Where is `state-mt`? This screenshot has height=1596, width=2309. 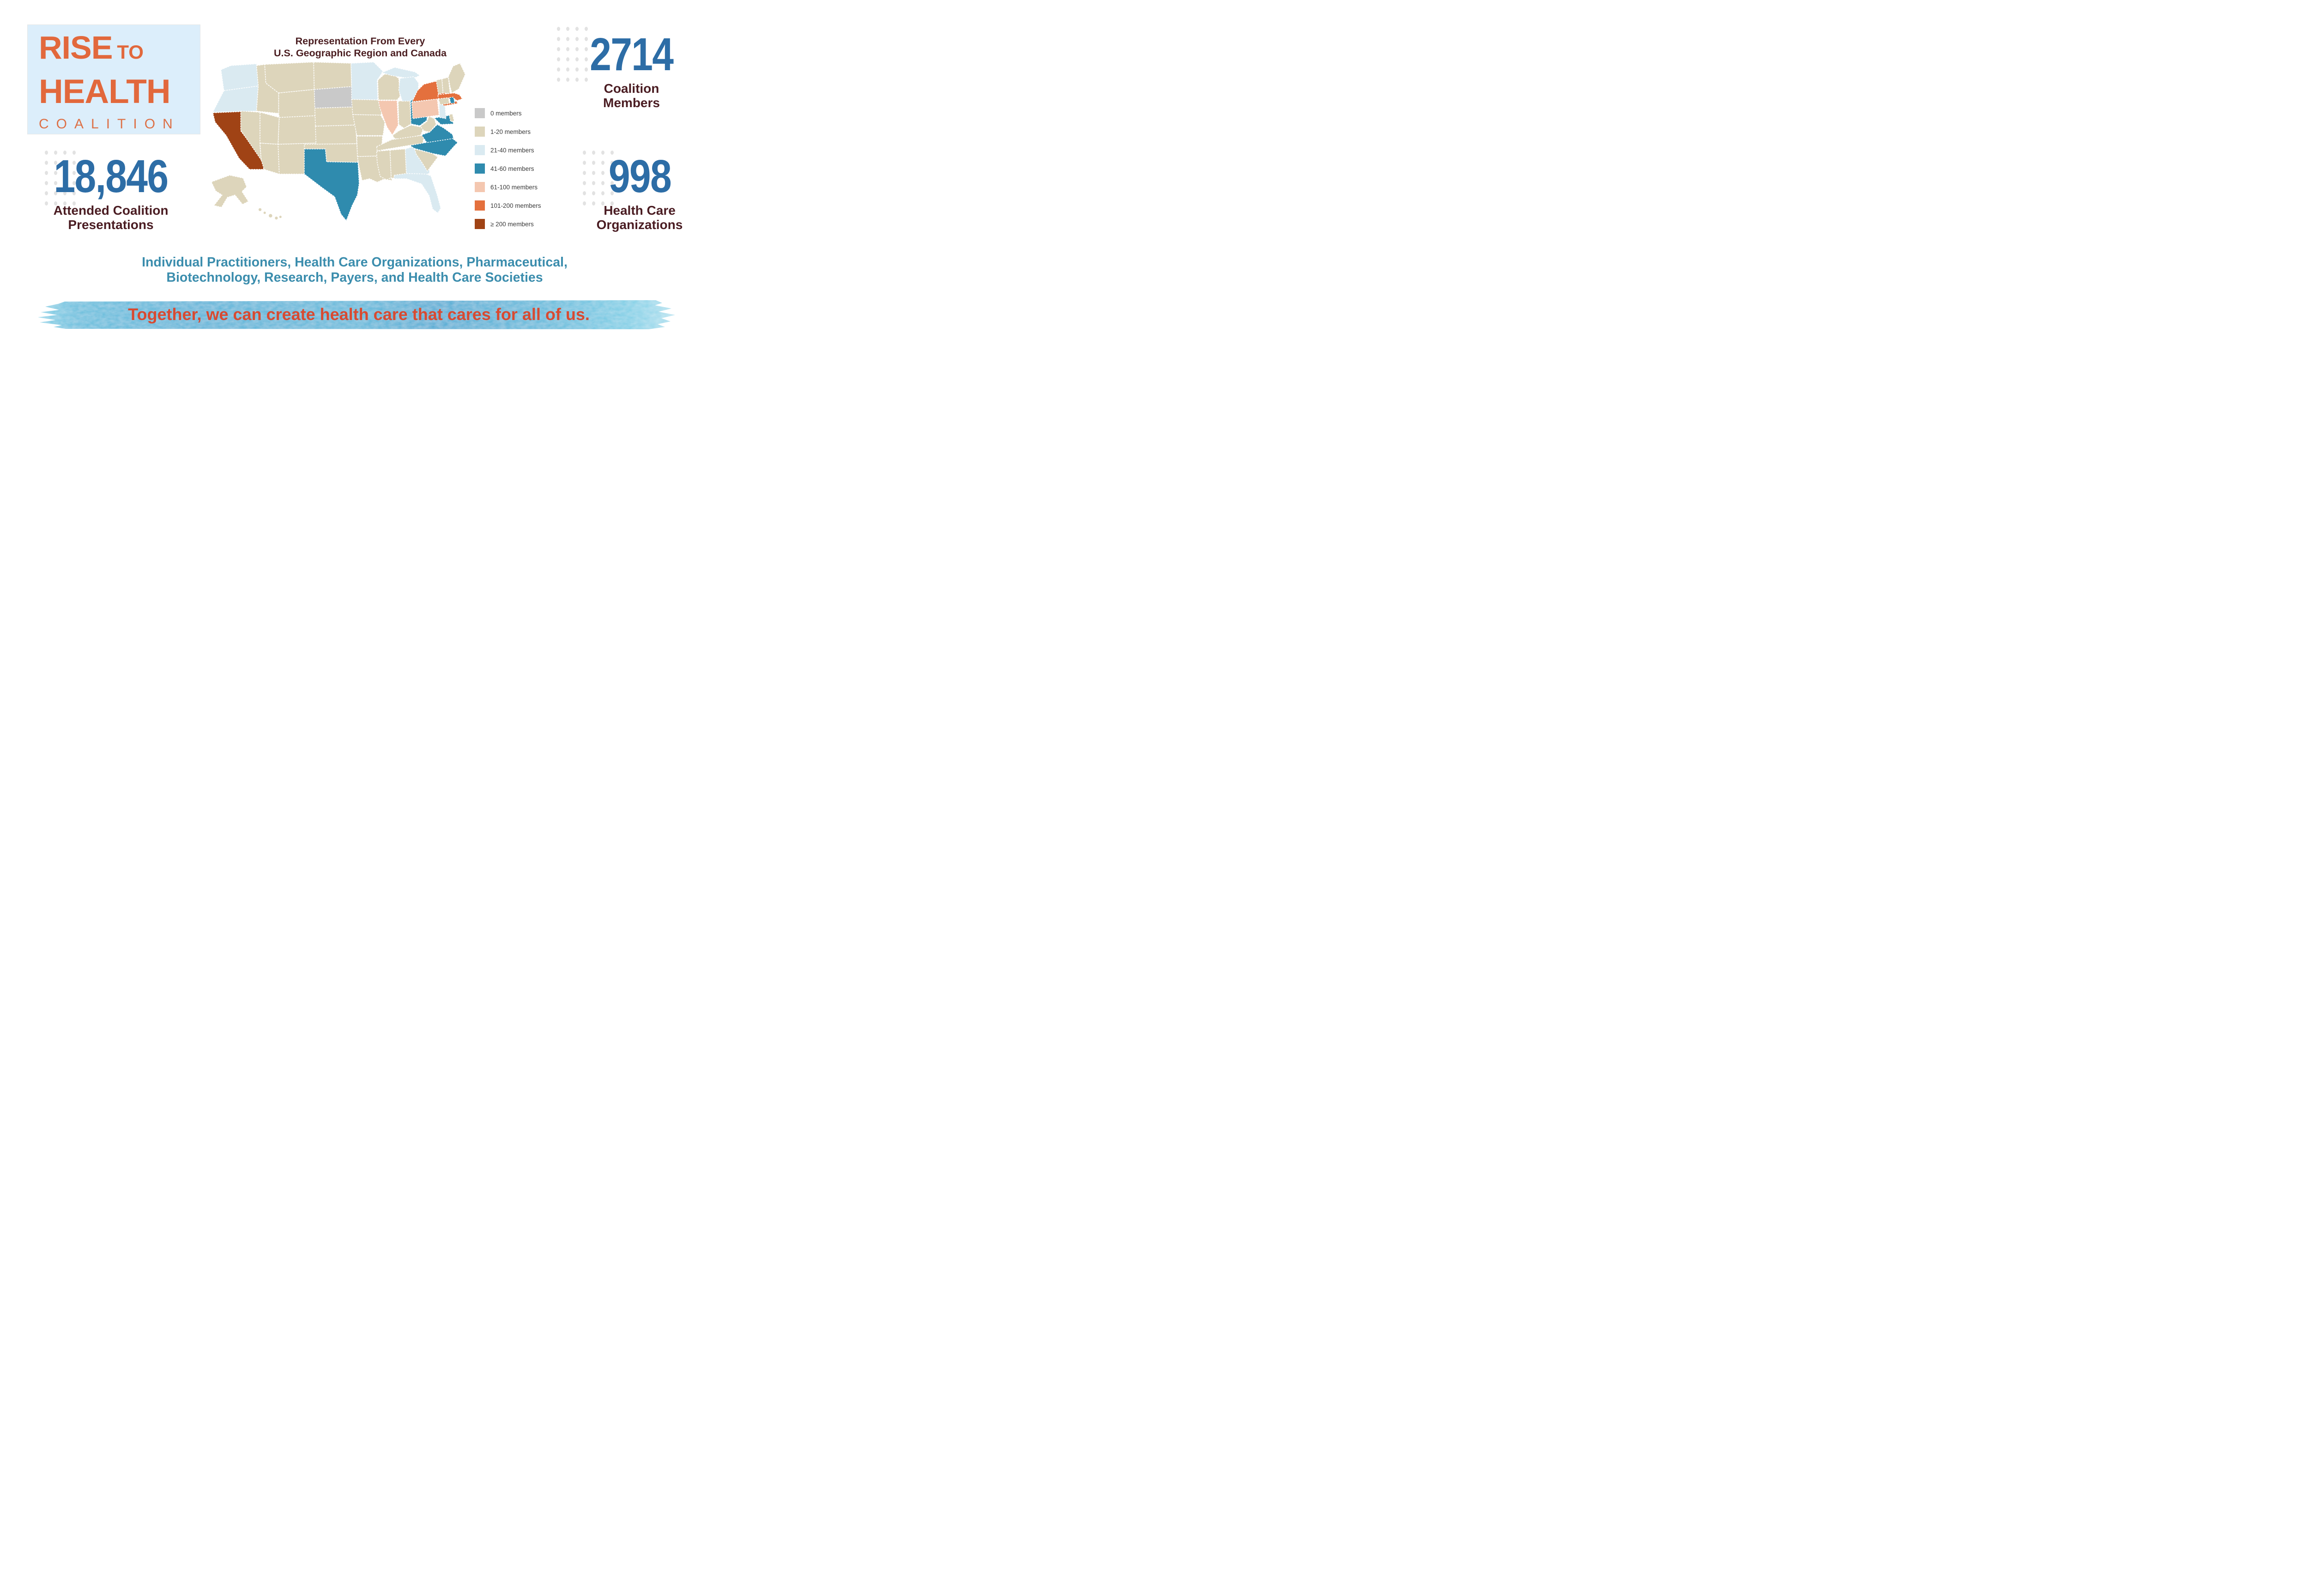
state-mt is located at coordinates (290, 77).